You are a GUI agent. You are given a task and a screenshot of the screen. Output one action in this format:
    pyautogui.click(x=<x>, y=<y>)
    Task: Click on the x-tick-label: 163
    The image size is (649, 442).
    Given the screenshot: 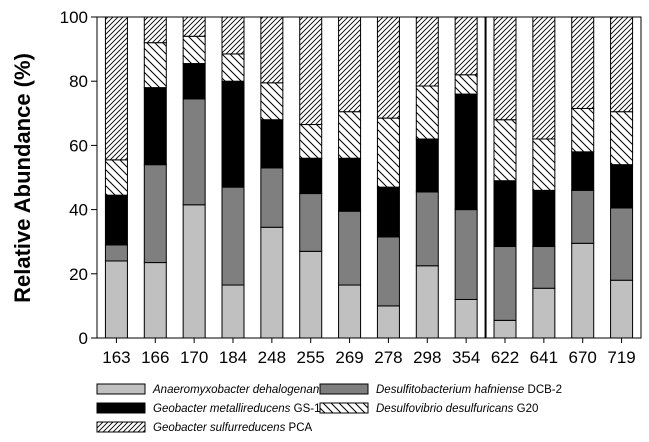 What is the action you would take?
    pyautogui.click(x=116, y=357)
    